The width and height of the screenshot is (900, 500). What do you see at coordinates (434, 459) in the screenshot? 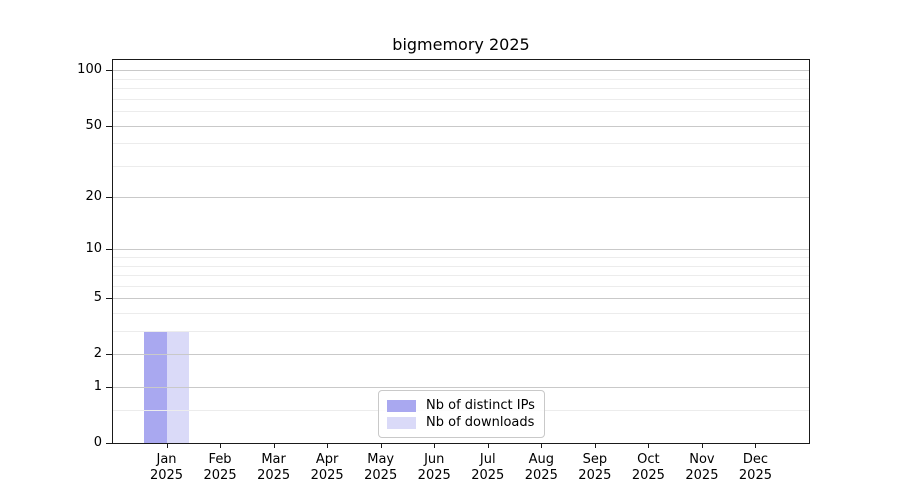
I see `x-tick-month: Jun` at bounding box center [434, 459].